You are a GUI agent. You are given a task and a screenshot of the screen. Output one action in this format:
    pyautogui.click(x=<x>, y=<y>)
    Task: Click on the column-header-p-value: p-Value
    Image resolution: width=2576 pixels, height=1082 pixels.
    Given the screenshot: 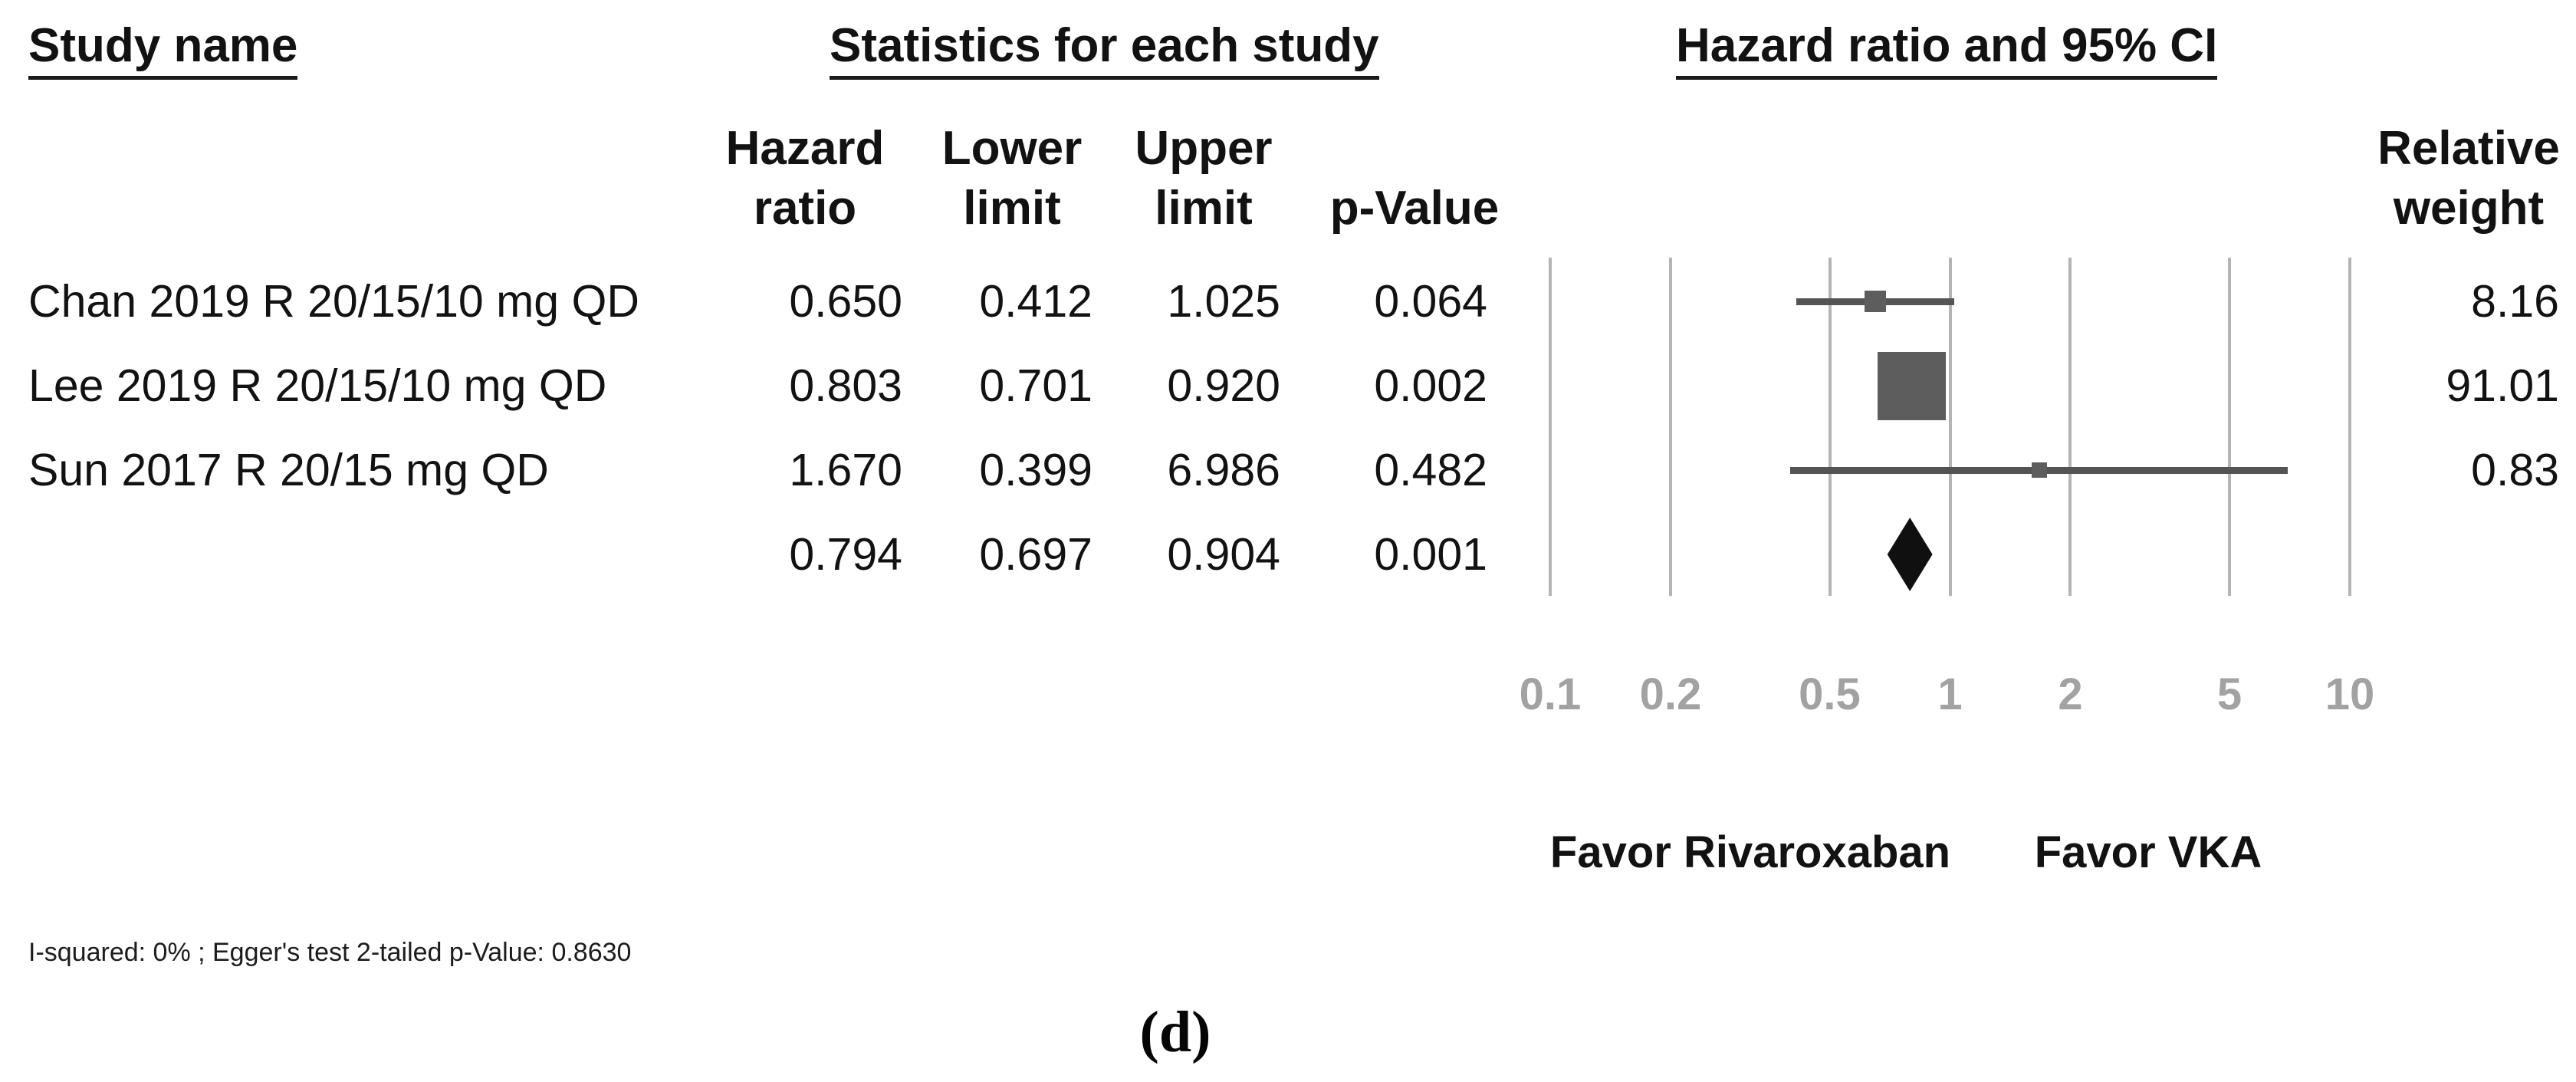 What is the action you would take?
    pyautogui.click(x=1414, y=208)
    